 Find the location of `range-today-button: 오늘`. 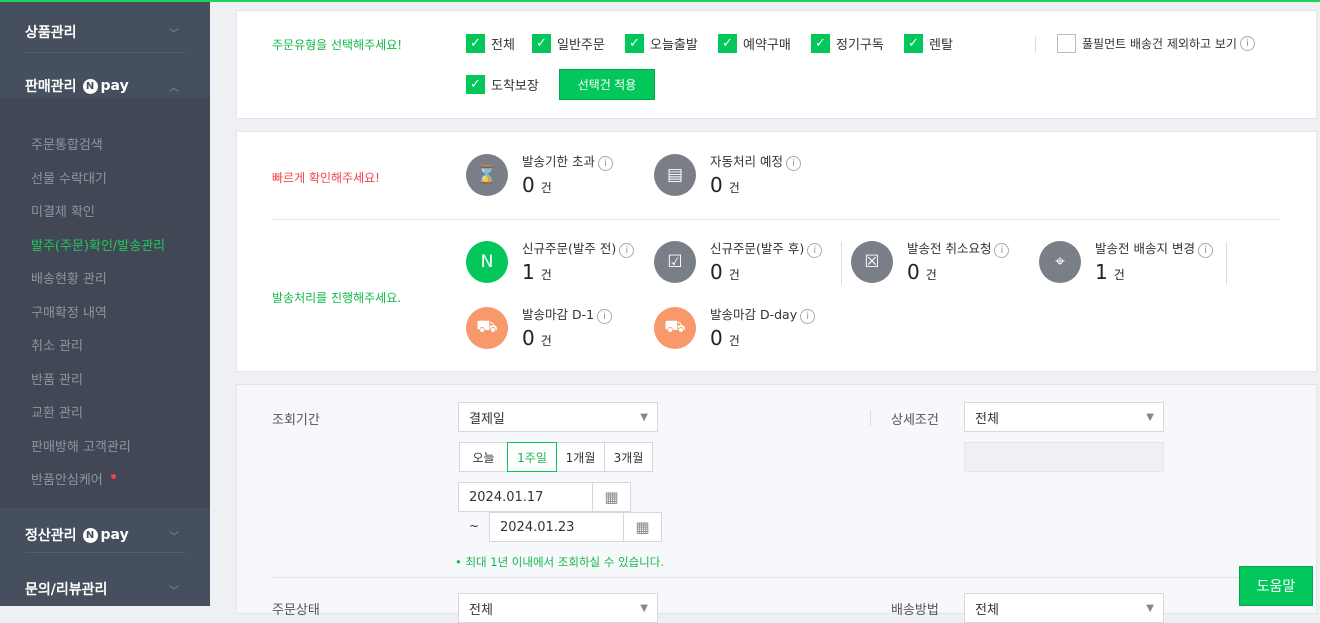

range-today-button: 오늘 is located at coordinates (483, 457).